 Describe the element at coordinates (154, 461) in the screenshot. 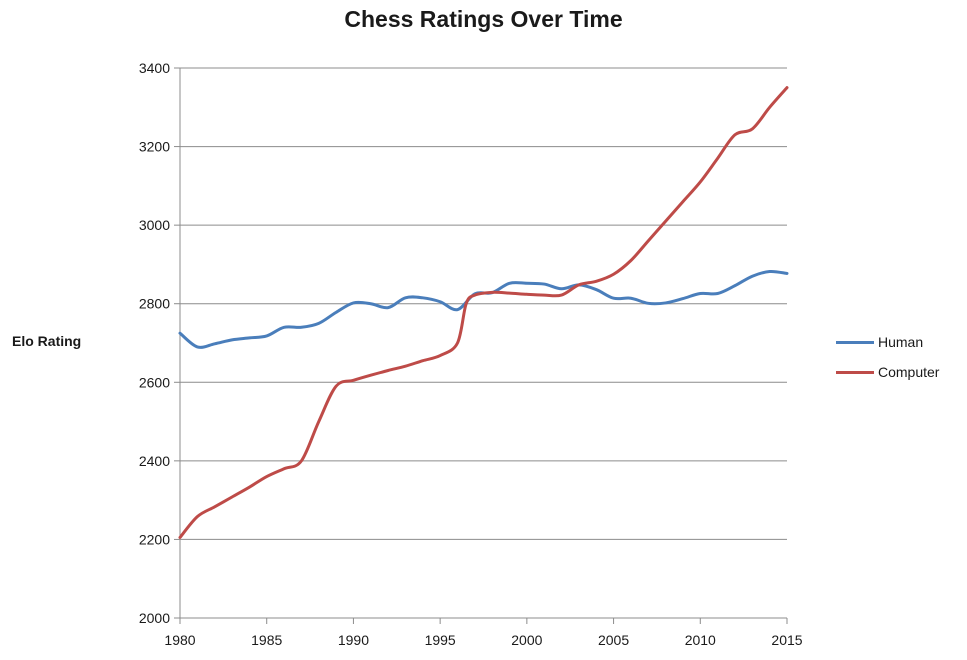

I see `y-tick-label: 2400` at that location.